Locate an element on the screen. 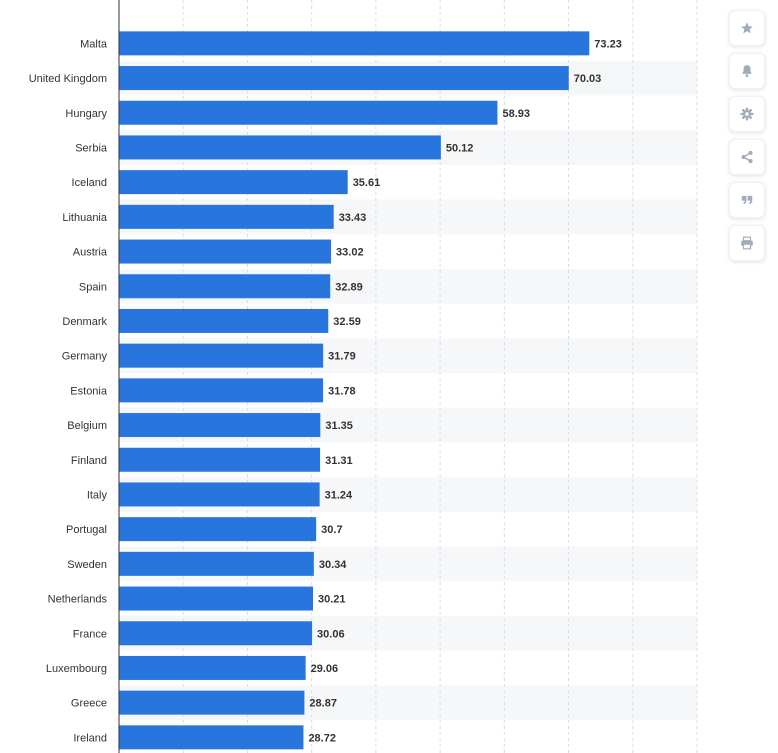  star-icon is located at coordinates (747, 28).